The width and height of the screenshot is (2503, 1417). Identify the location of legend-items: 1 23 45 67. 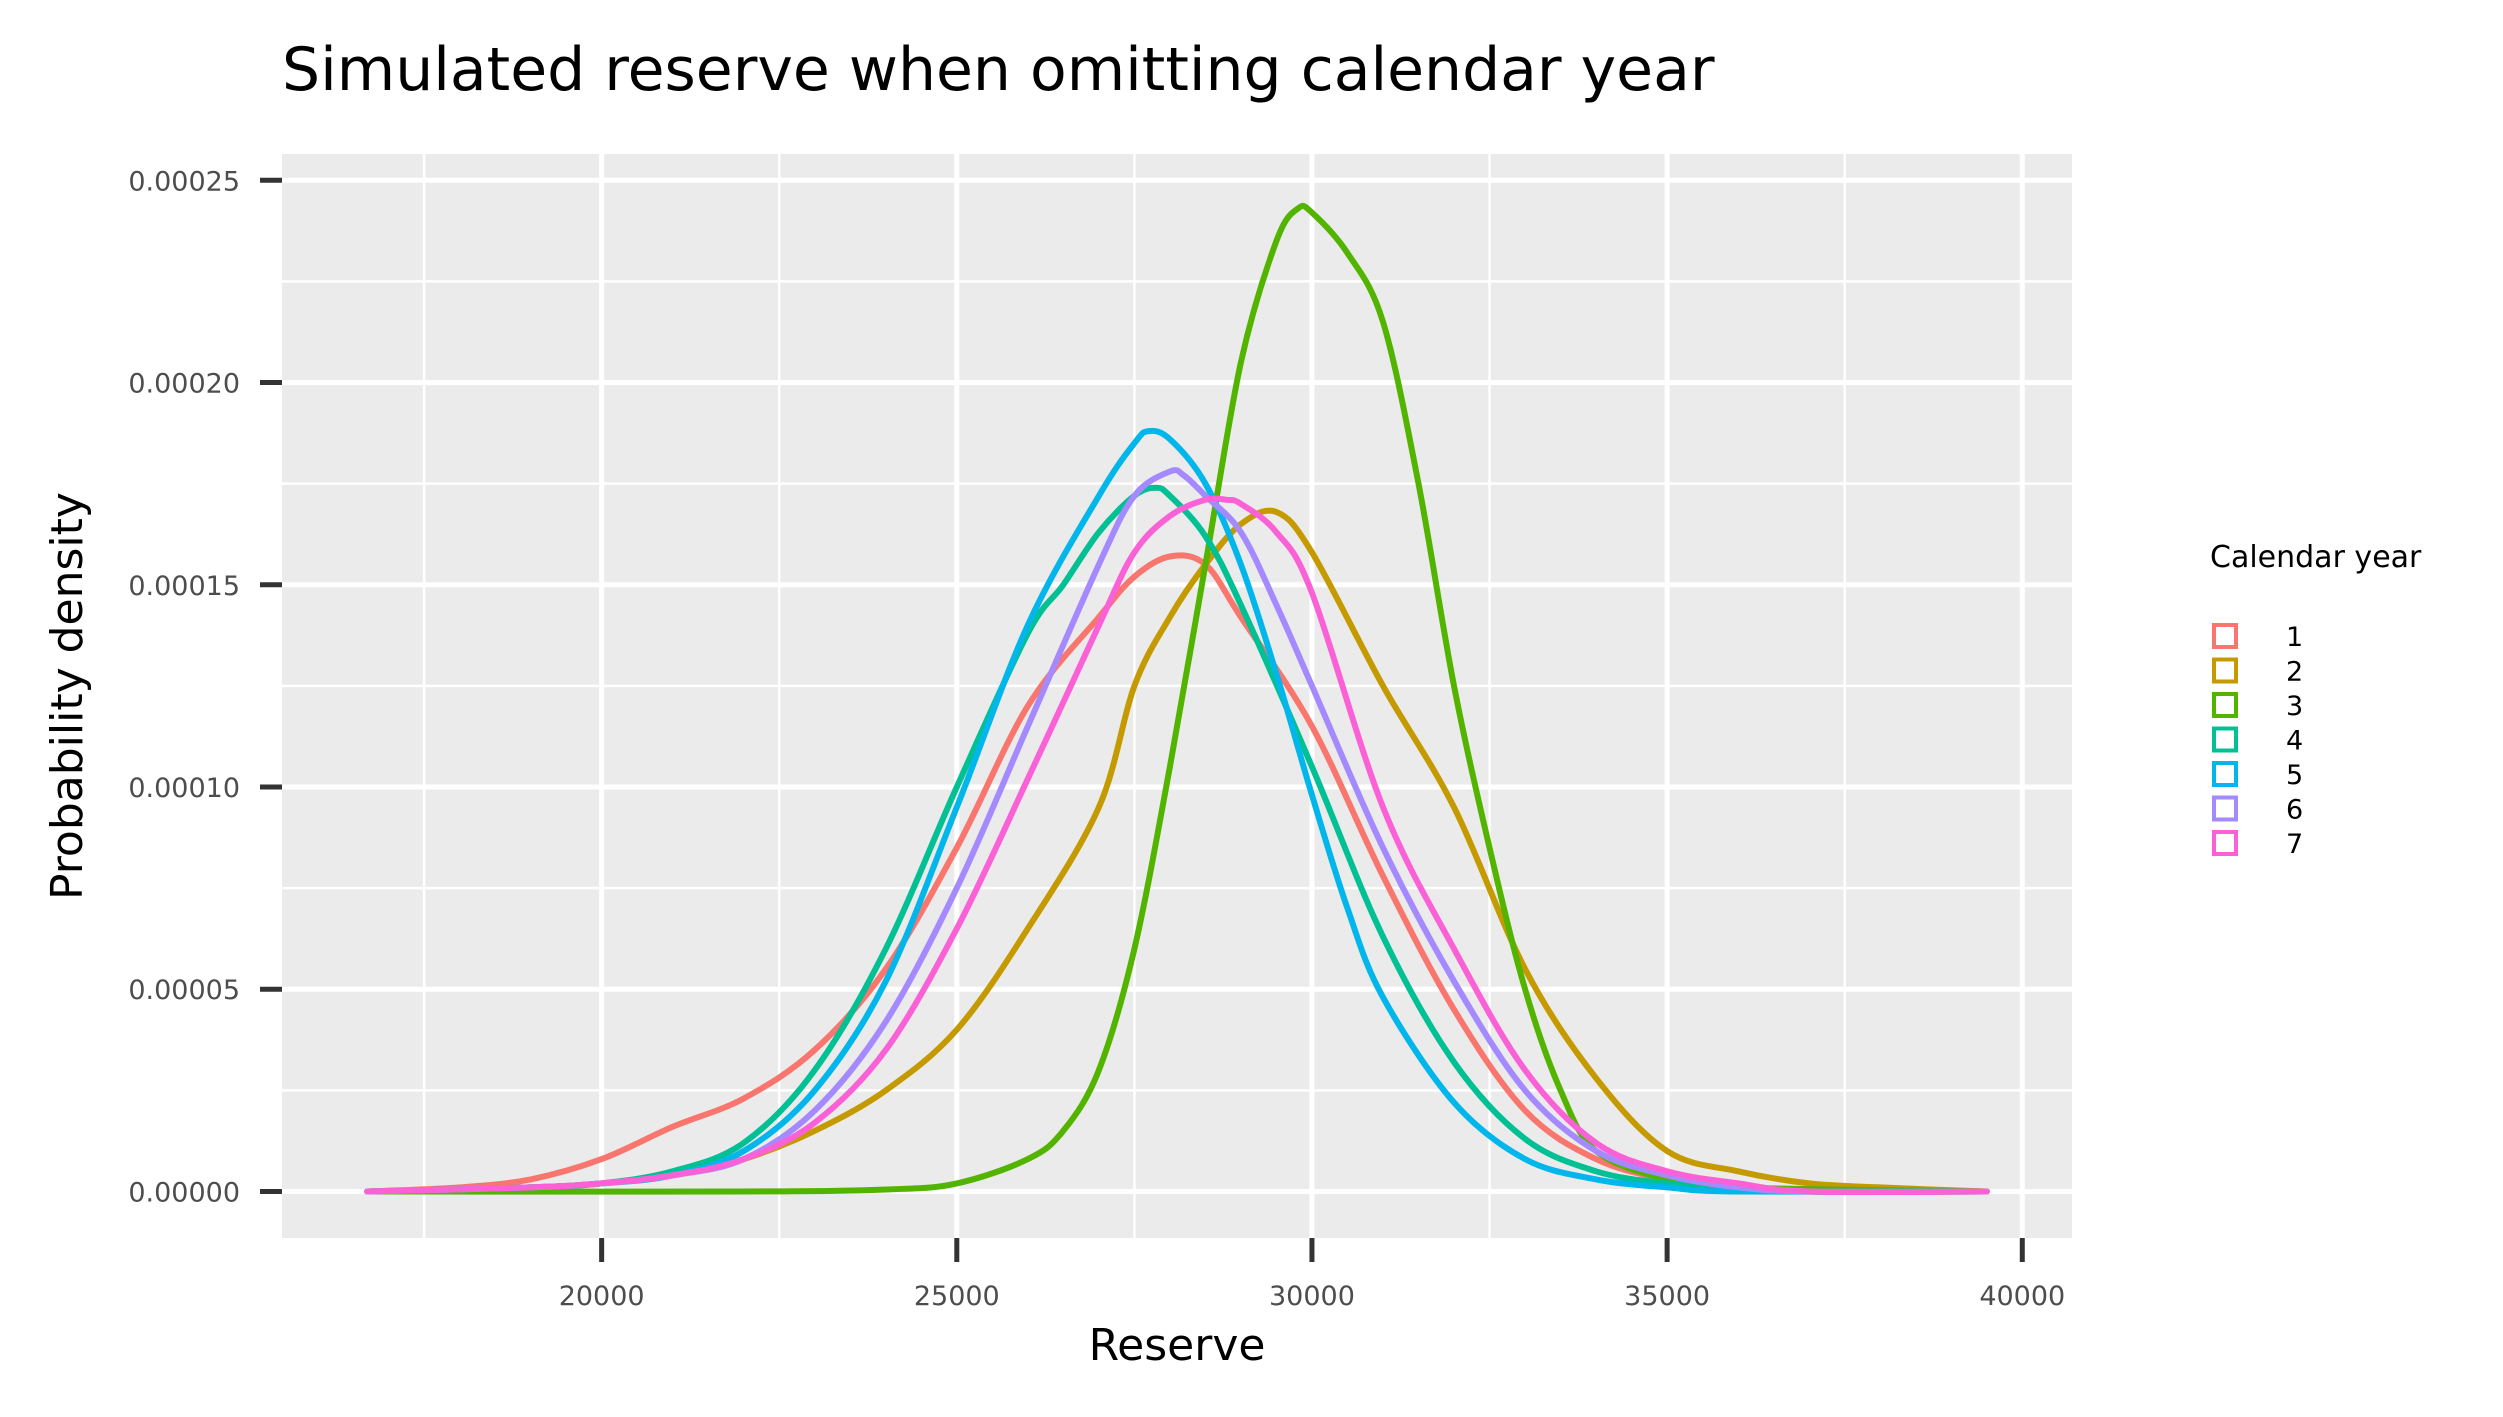
(2257, 741).